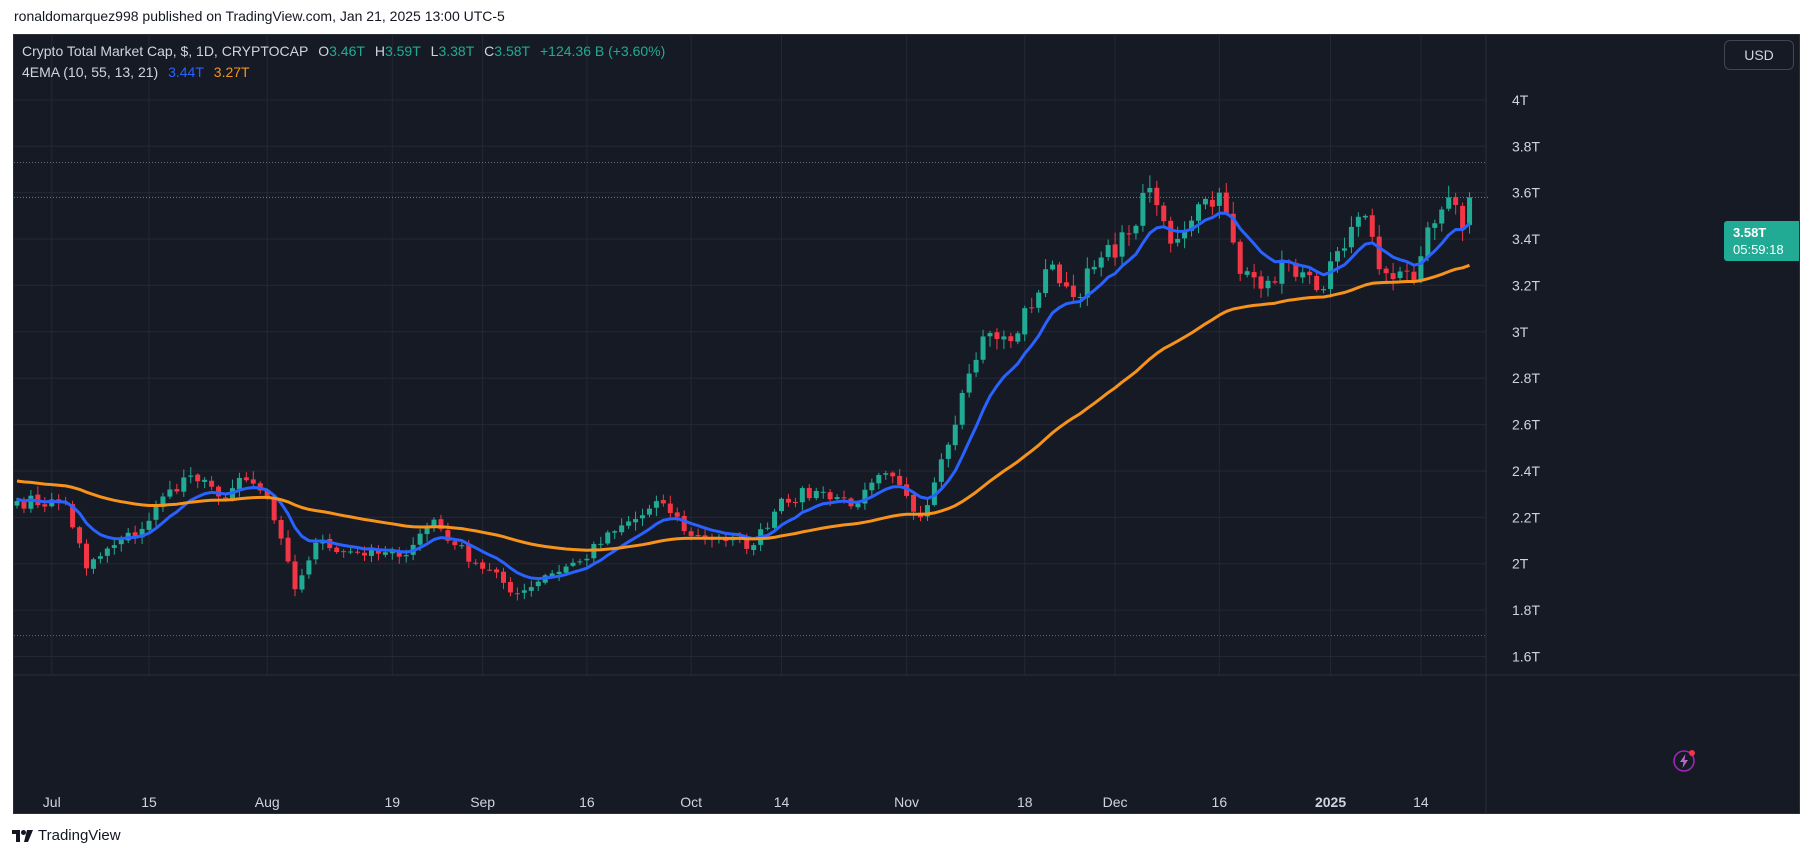 This screenshot has height=858, width=1814. I want to click on legend-ema-fast-value: 3.44T, so click(186, 72).